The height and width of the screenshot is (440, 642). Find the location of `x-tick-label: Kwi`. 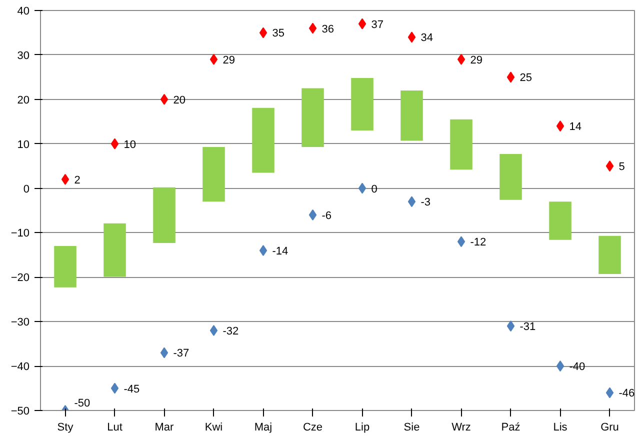

x-tick-label: Kwi is located at coordinates (213, 428).